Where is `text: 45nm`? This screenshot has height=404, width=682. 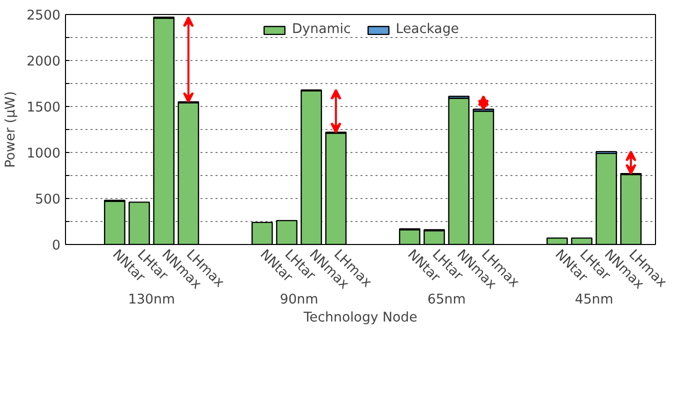
text: 45nm is located at coordinates (594, 300).